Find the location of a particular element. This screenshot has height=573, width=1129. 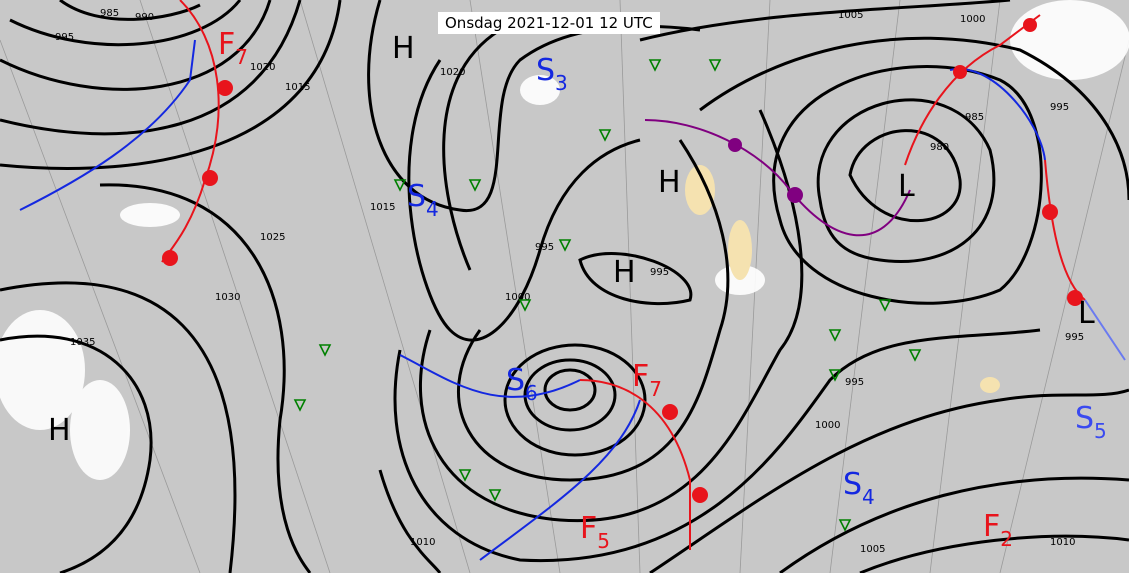

svg-text: 1025 is located at coordinates (272, 237).